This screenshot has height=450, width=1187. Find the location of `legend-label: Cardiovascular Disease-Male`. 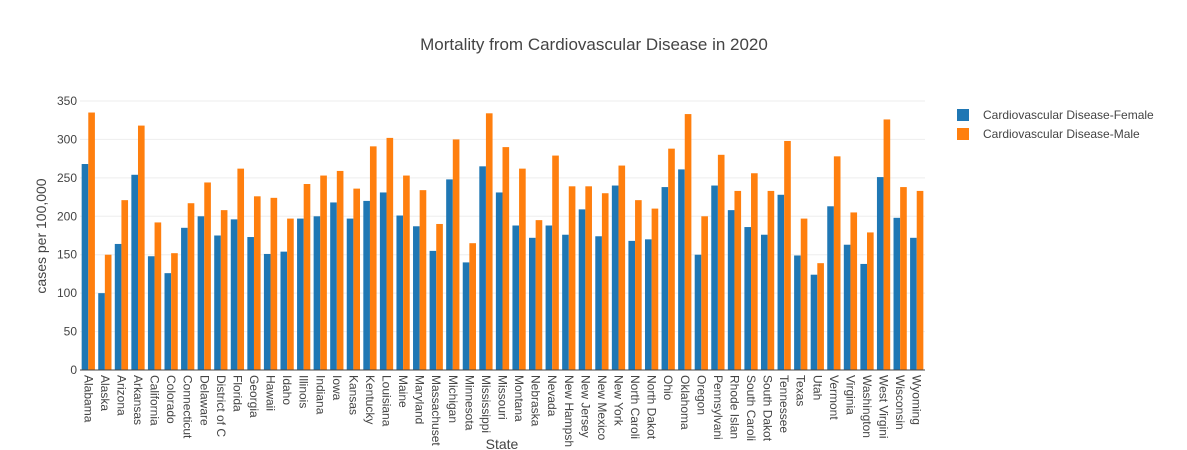

legend-label: Cardiovascular Disease-Male is located at coordinates (1061, 134).